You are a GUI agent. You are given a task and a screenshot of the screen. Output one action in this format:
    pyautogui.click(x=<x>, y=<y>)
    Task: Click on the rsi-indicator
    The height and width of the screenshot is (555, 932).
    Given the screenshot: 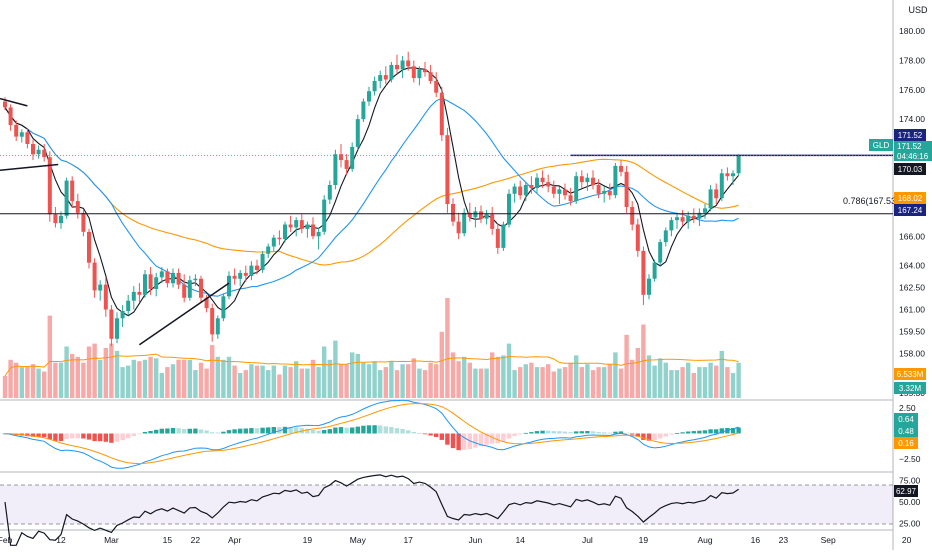 What is the action you would take?
    pyautogui.click(x=371, y=510)
    